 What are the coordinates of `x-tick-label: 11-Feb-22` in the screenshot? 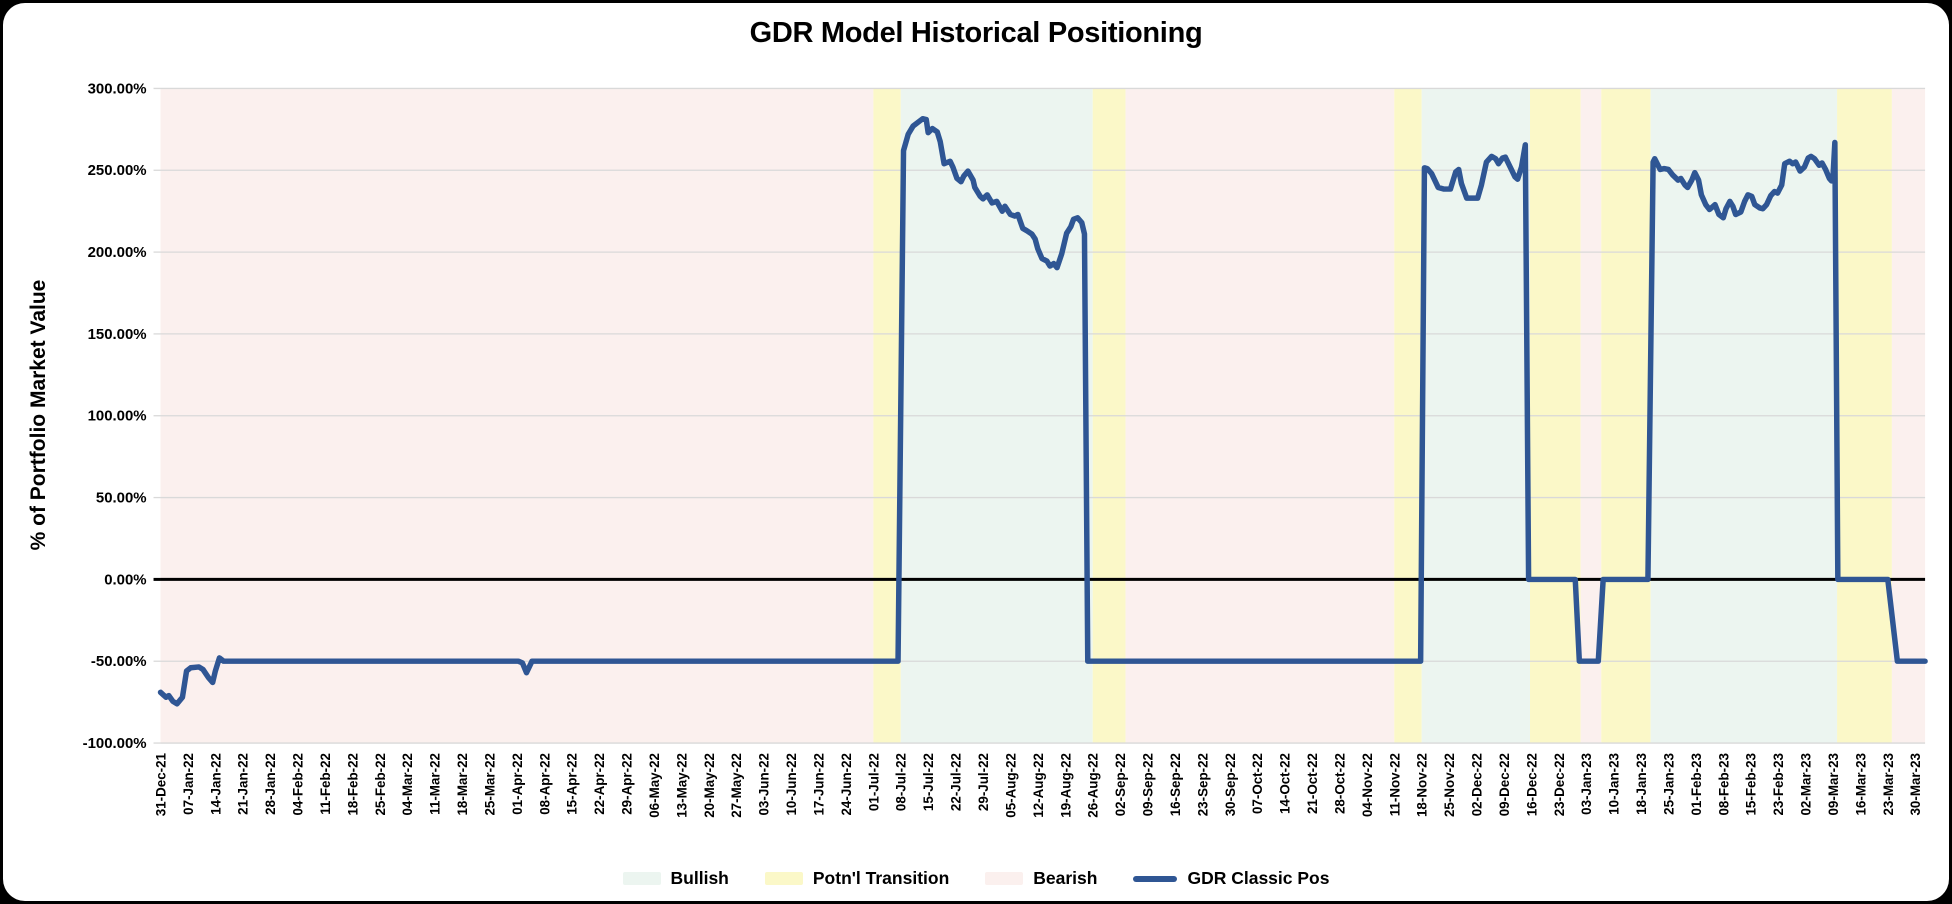 It's located at (325, 784).